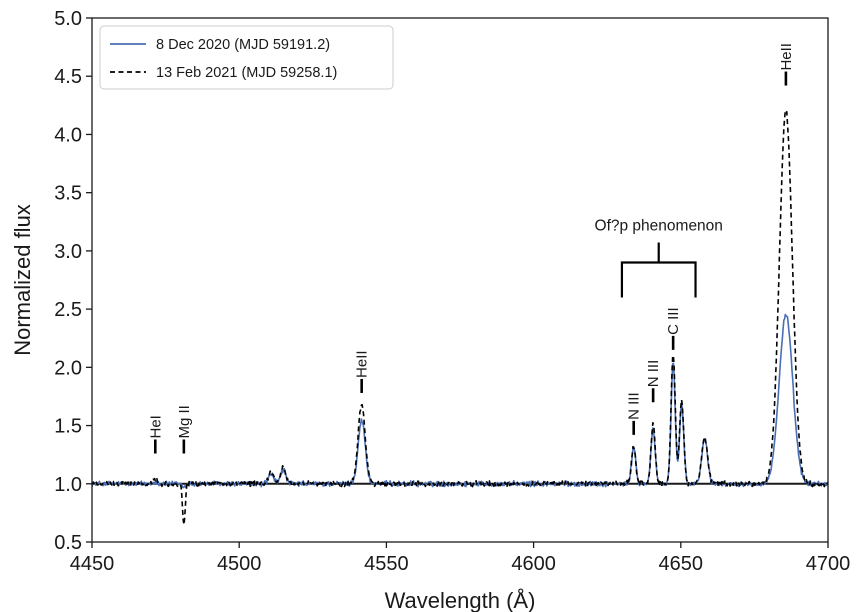  Describe the element at coordinates (68, 368) in the screenshot. I see `y-tick-label: 2.0` at that location.